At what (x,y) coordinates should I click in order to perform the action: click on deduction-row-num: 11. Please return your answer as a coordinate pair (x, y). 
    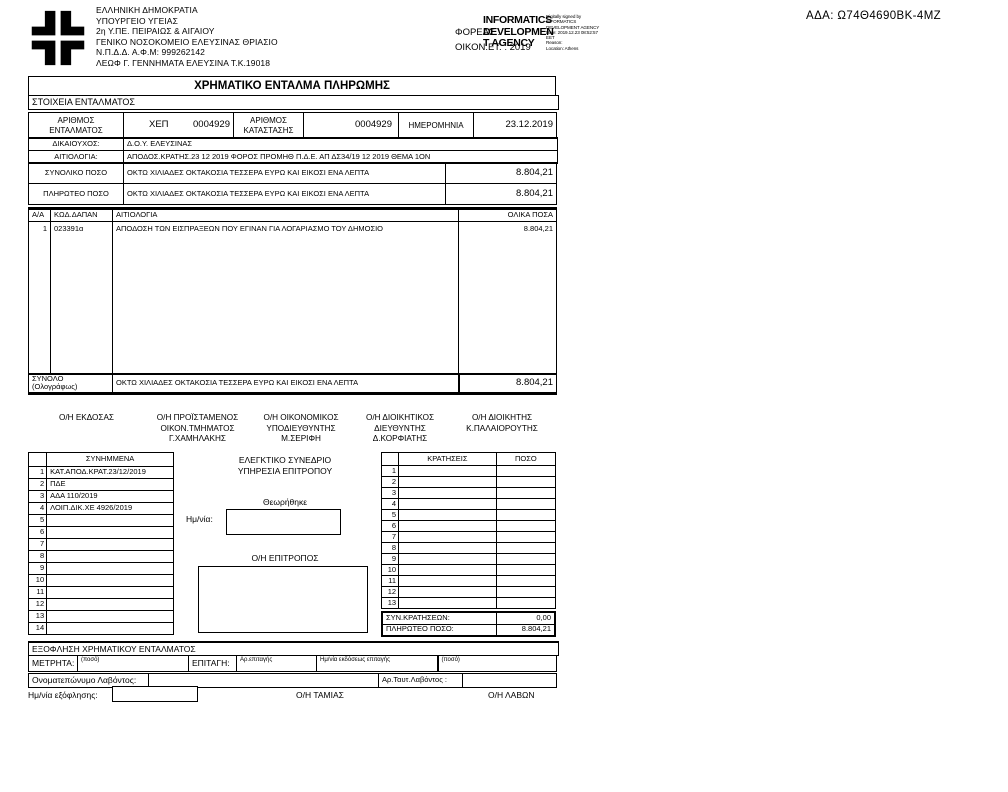
    Looking at the image, I should click on (390, 581).